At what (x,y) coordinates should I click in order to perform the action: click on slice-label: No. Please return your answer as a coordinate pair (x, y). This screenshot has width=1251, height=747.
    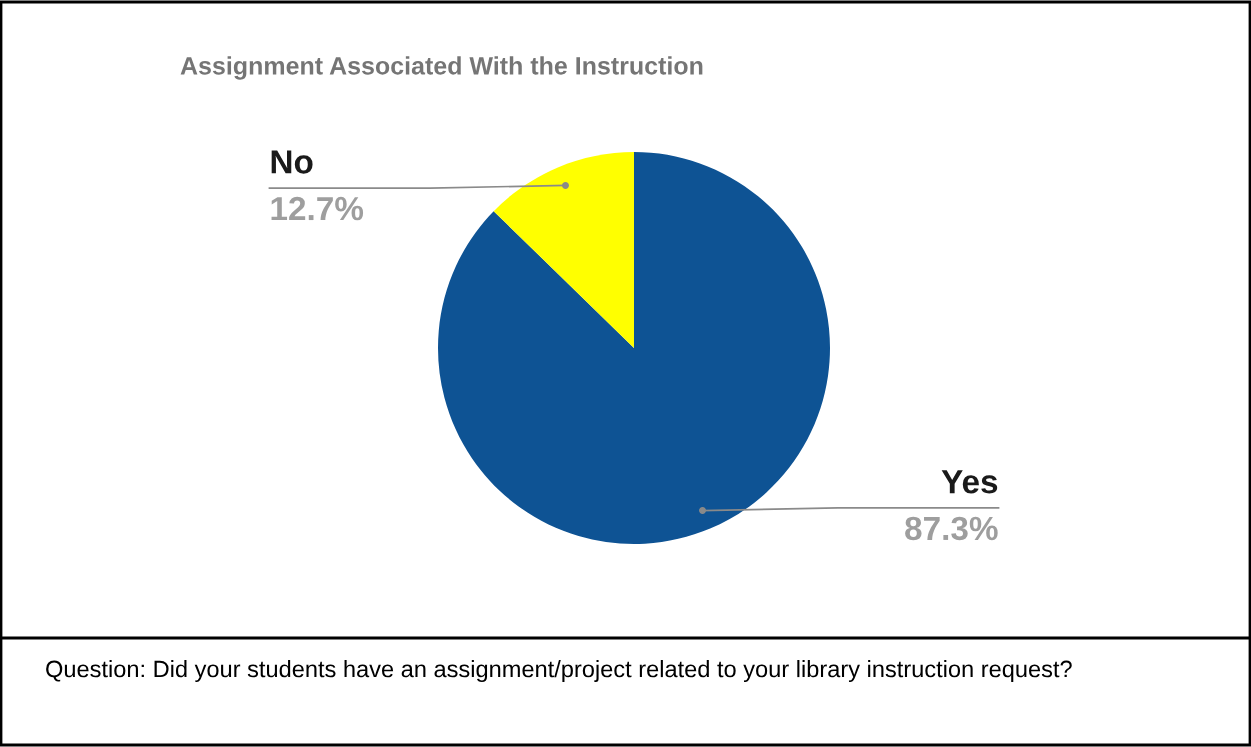
    Looking at the image, I should click on (292, 162).